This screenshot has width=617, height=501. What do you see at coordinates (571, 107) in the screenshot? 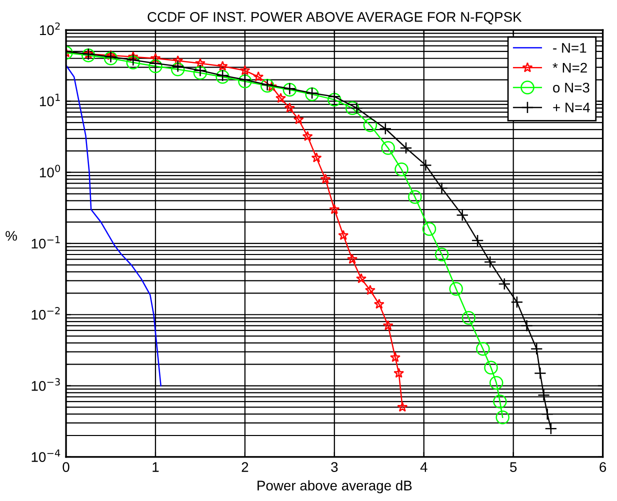
I see `legend-label: + N=4` at bounding box center [571, 107].